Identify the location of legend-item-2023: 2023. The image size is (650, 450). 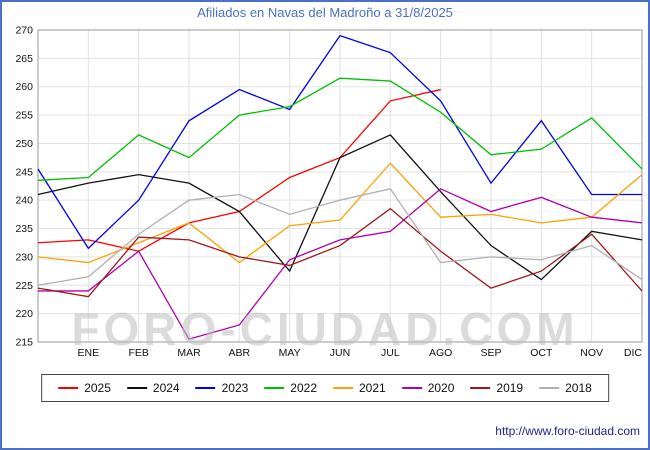
(222, 388).